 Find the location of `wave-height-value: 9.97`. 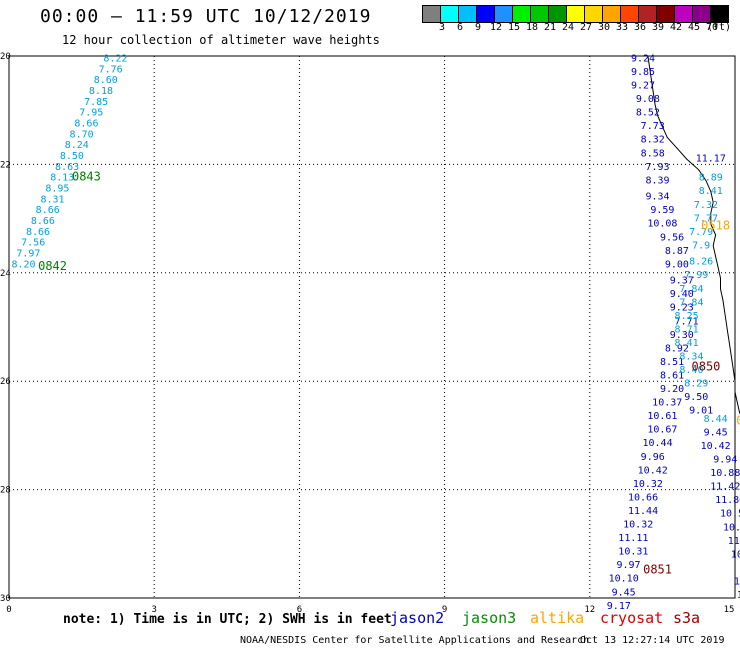

wave-height-value: 9.97 is located at coordinates (628, 565).